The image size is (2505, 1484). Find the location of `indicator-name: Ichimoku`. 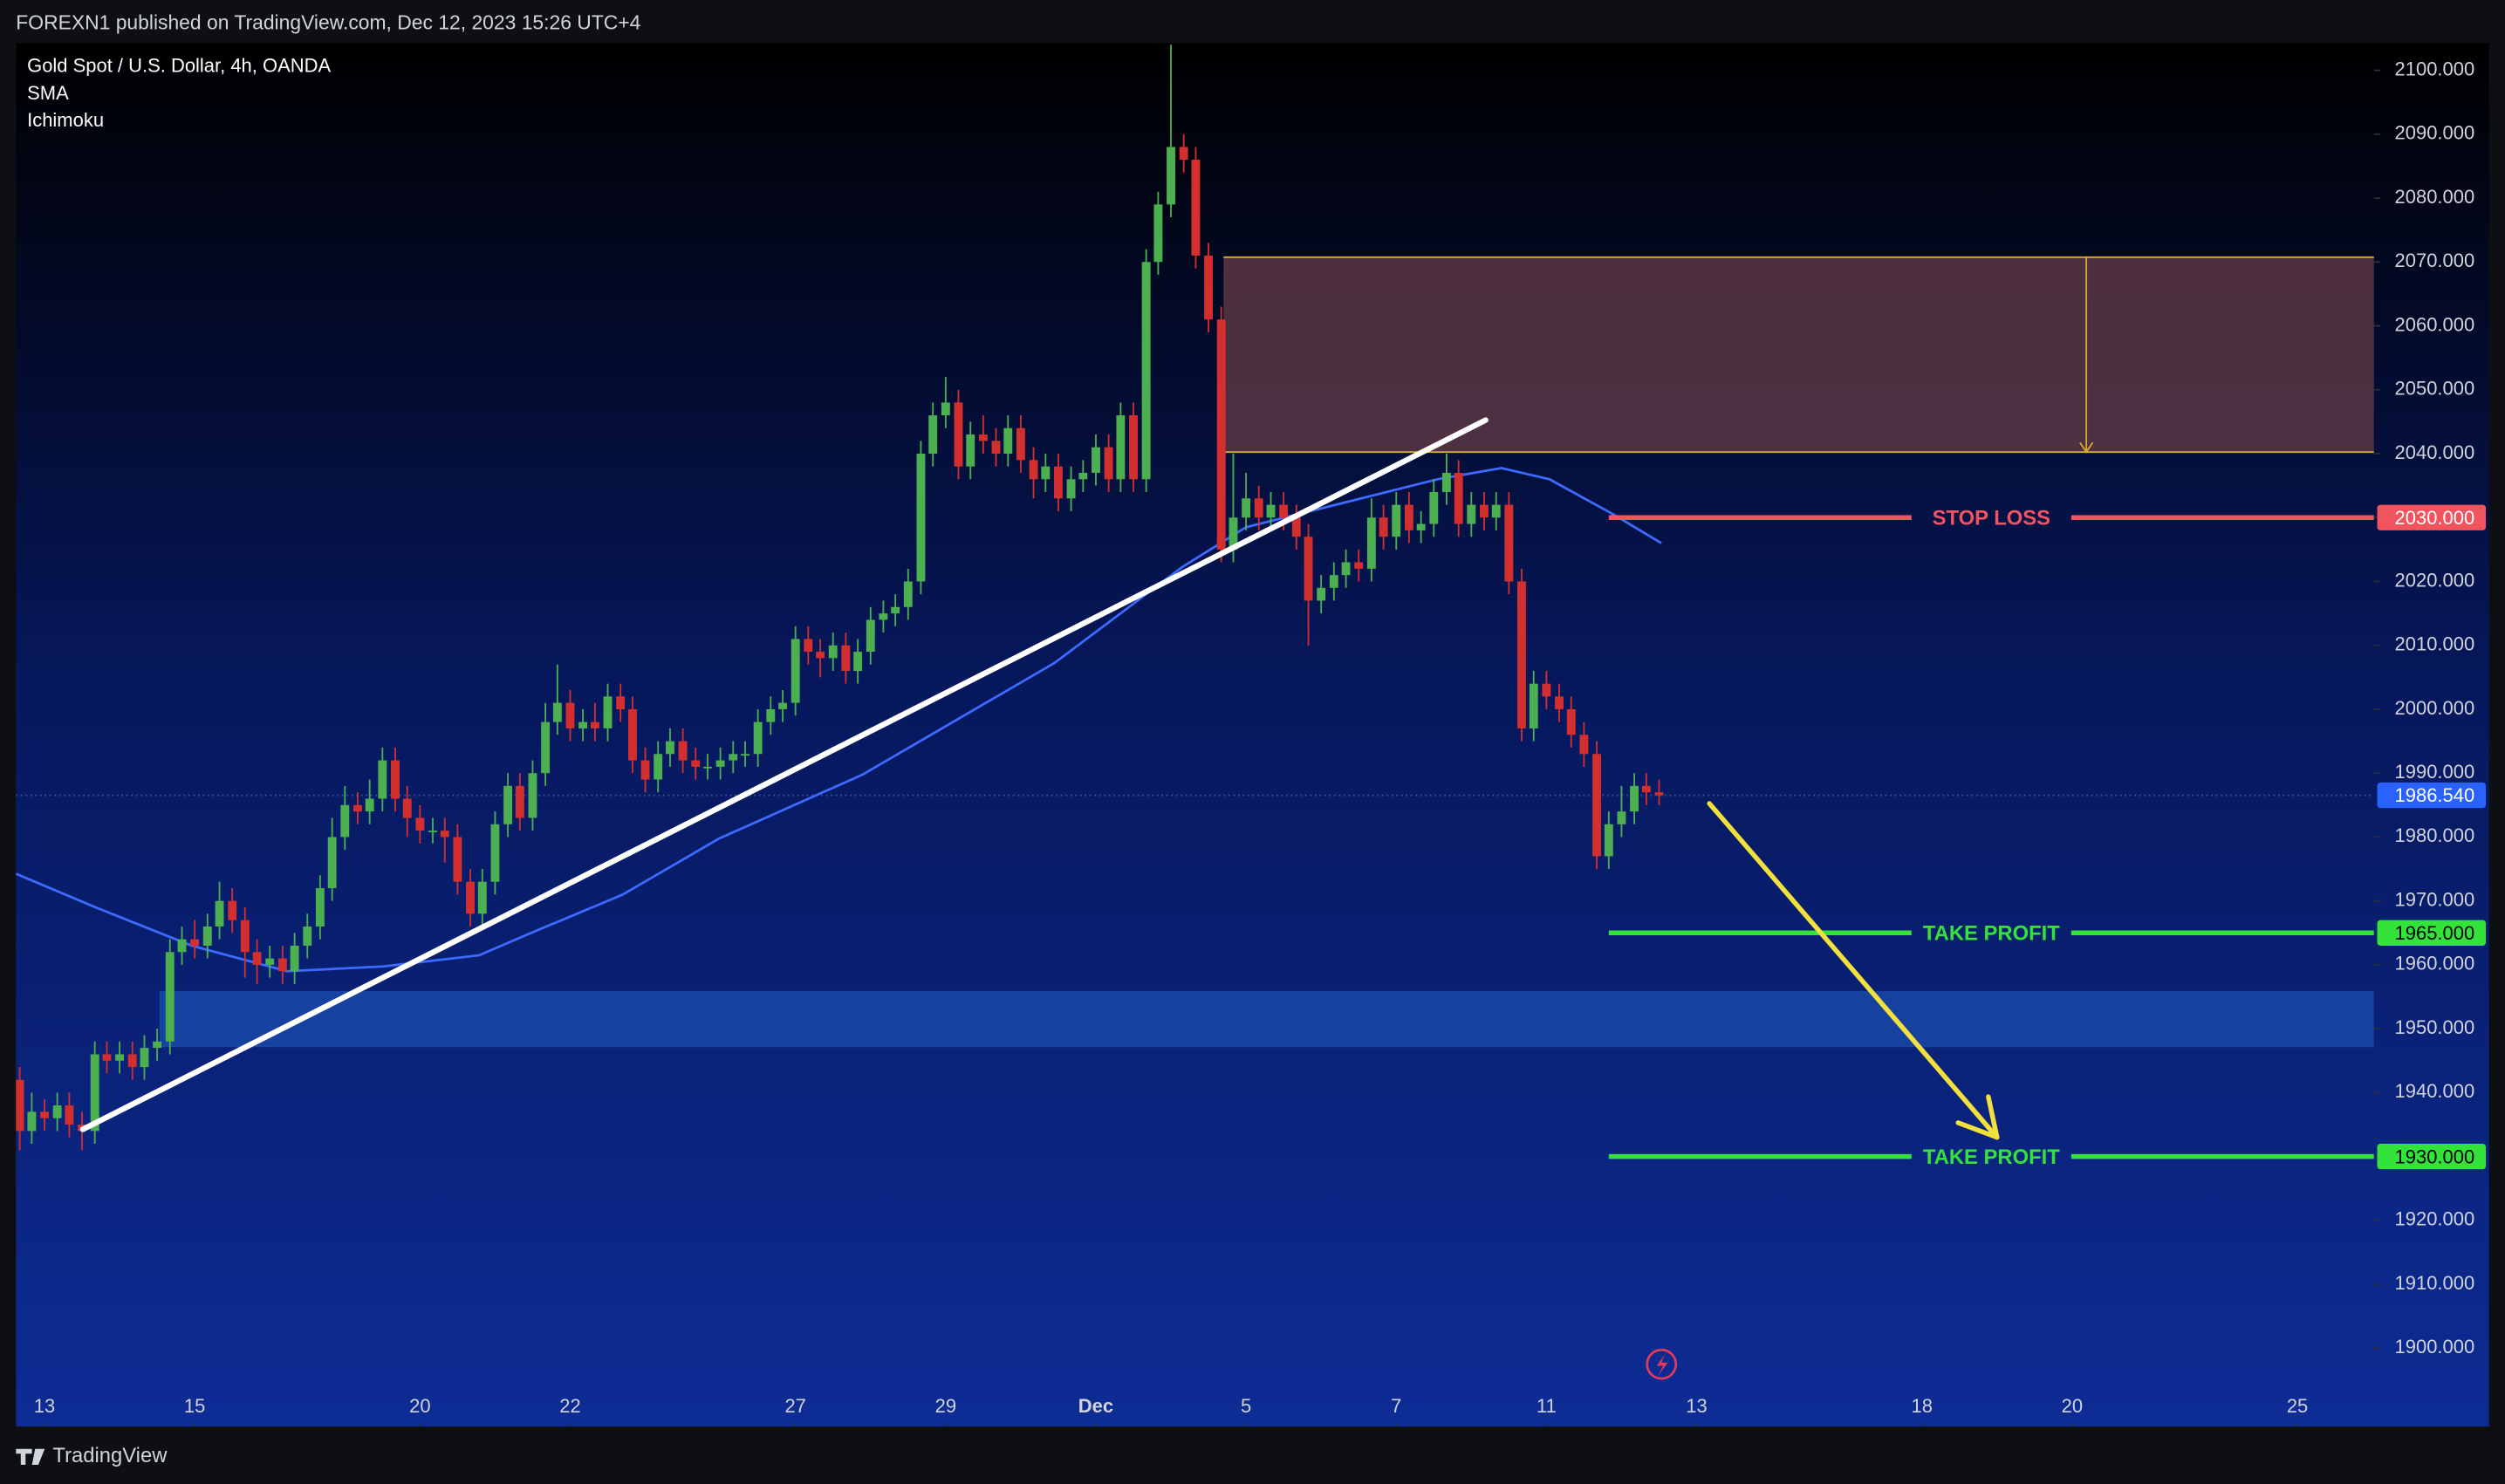

indicator-name: Ichimoku is located at coordinates (65, 120).